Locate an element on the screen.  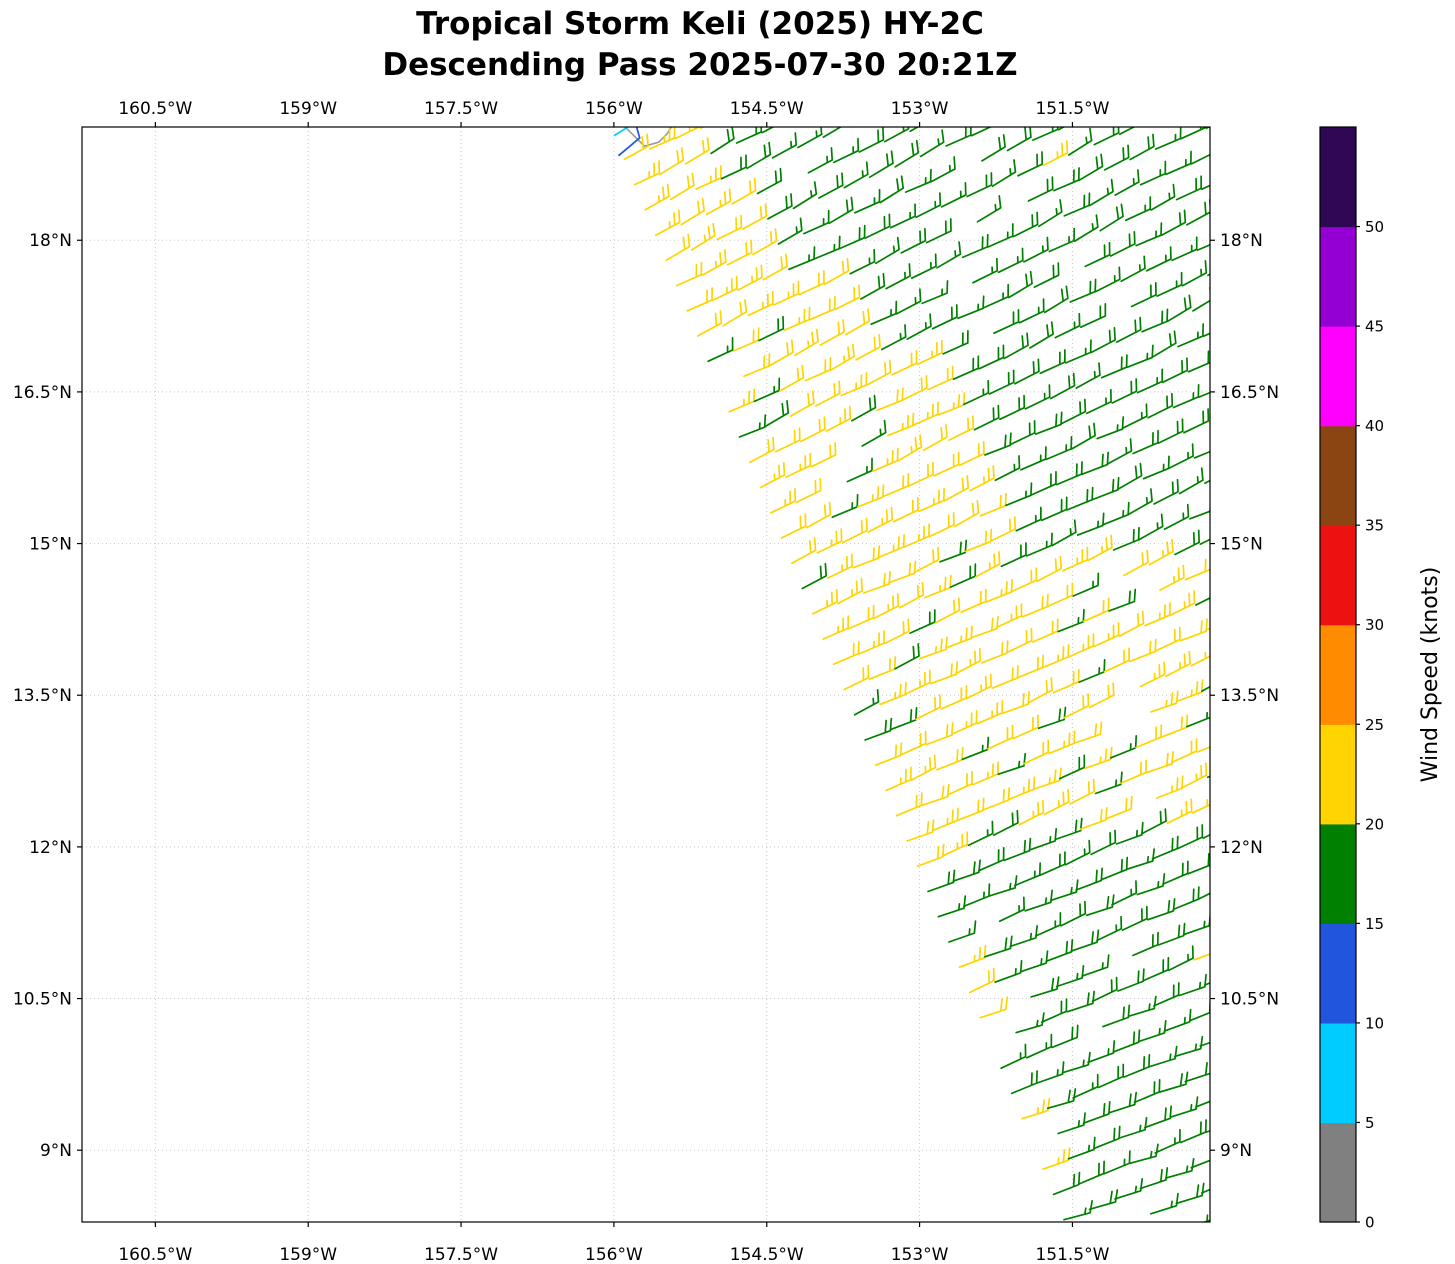
y-tick-label-left: 10.5°N is located at coordinates (42, 1000).